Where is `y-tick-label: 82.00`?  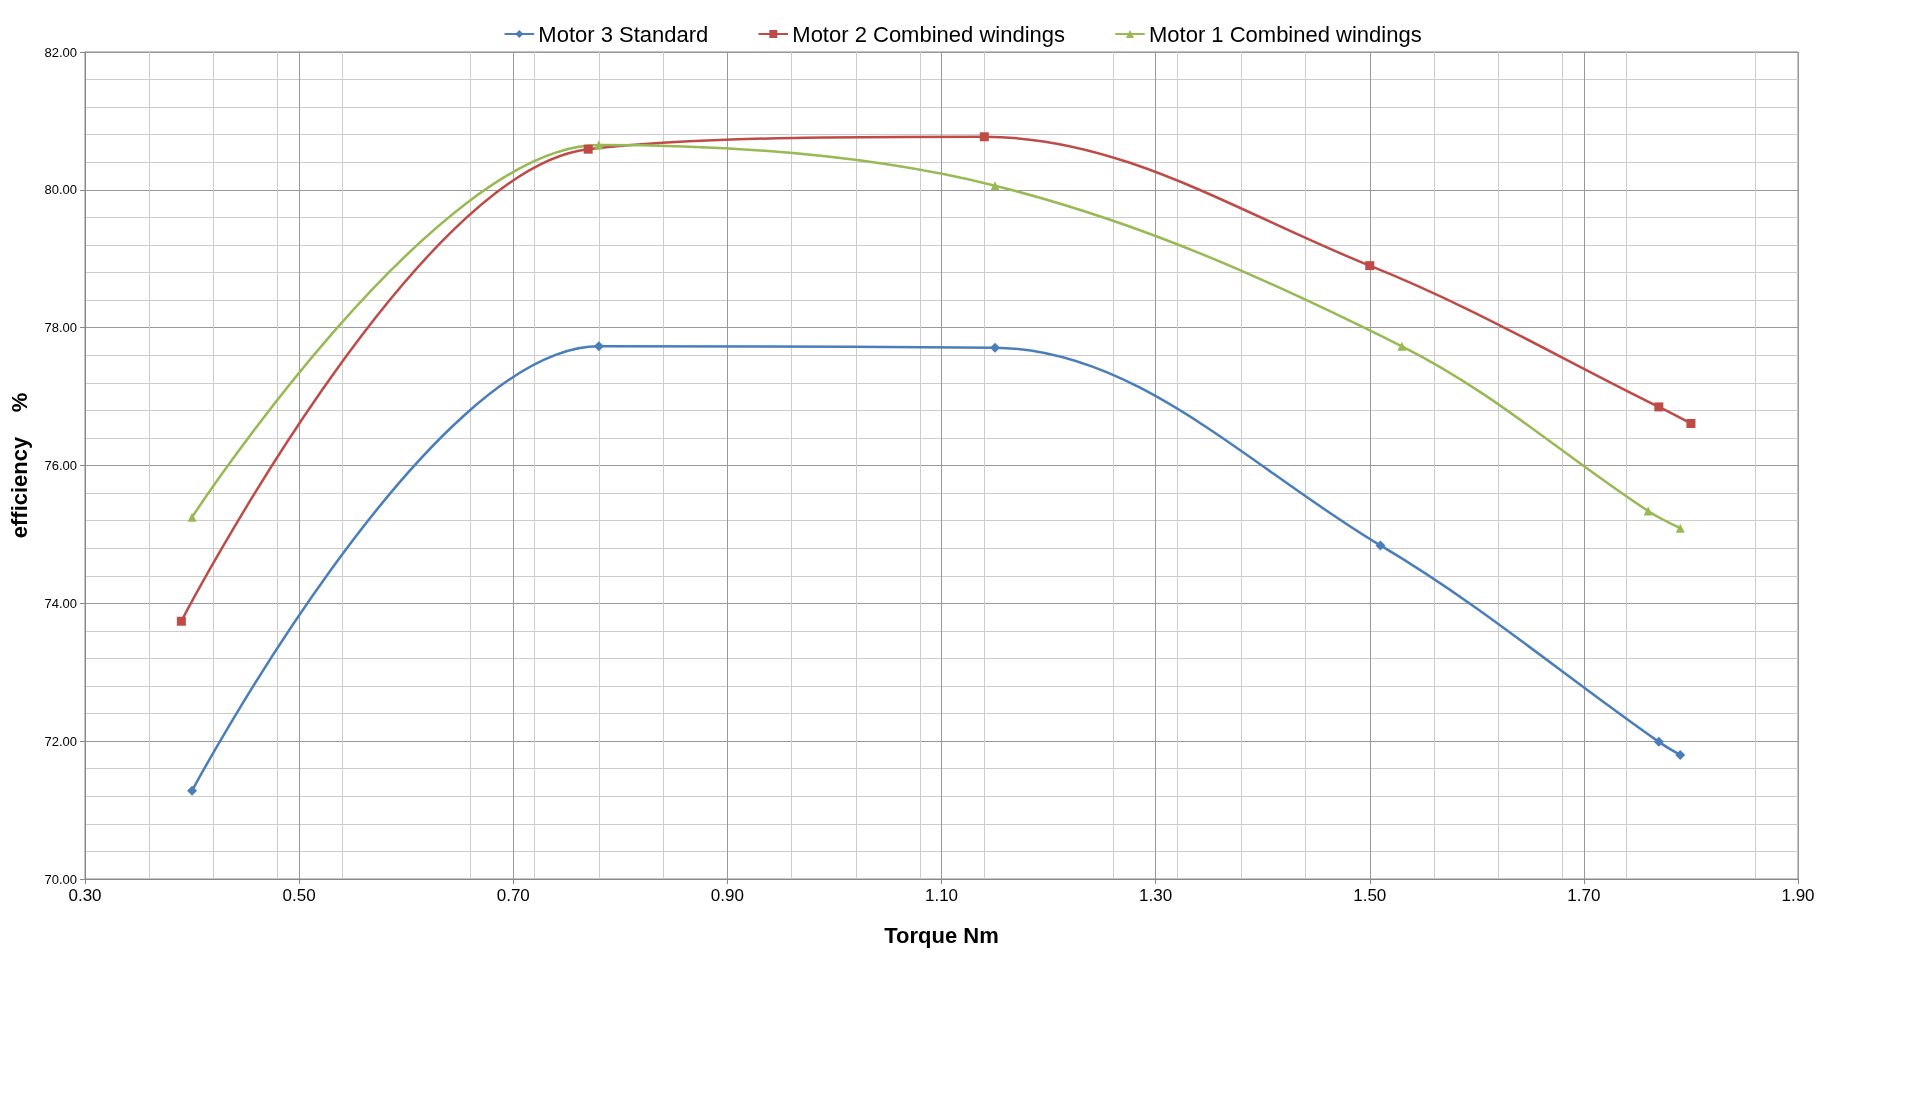 y-tick-label: 82.00 is located at coordinates (60, 52).